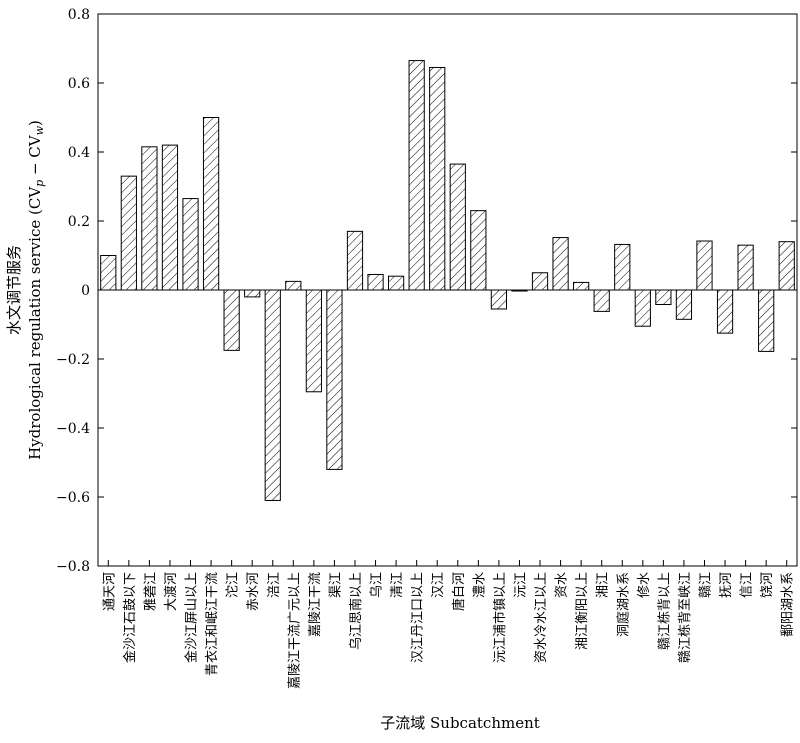 The width and height of the screenshot is (800, 743). Describe the element at coordinates (274, 585) in the screenshot. I see `x-category-label: 涪江` at that location.